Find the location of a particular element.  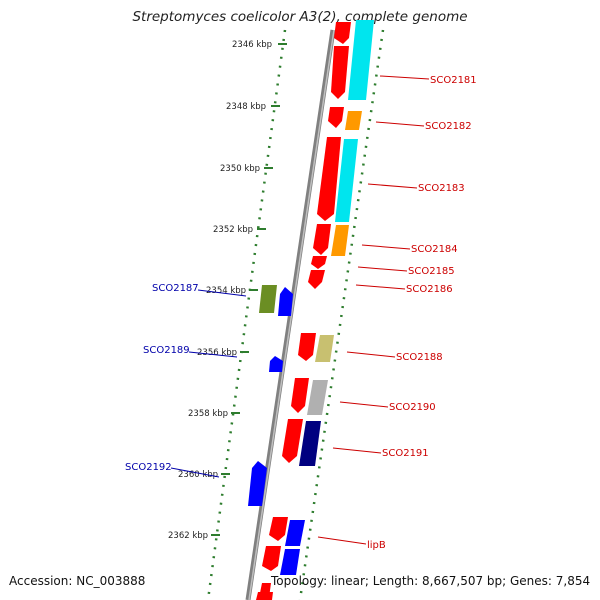

gene-label: SCO2187 is located at coordinates (175, 288).